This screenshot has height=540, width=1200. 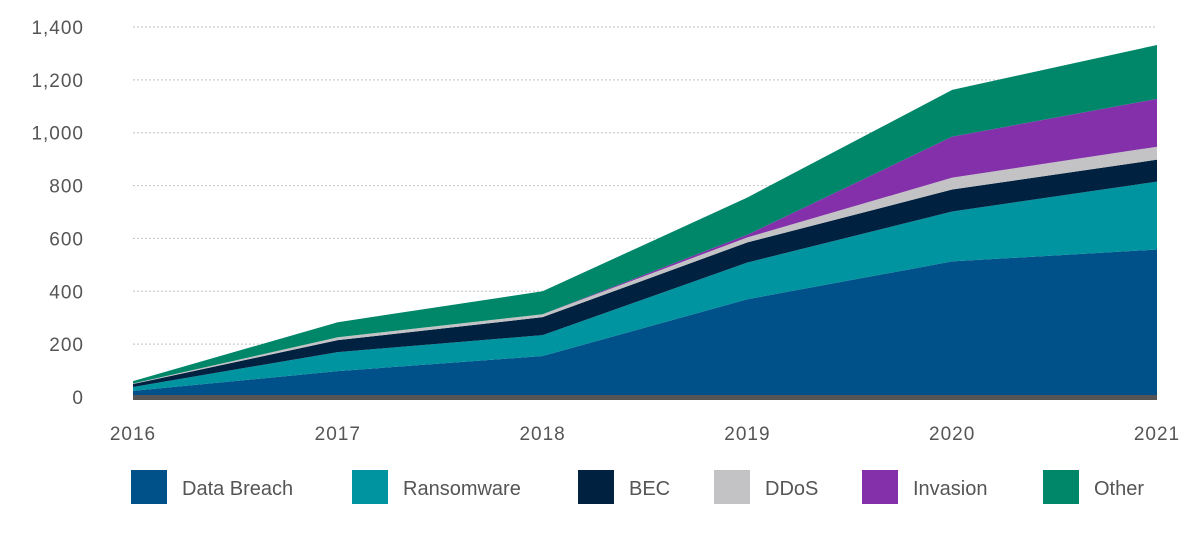 What do you see at coordinates (66, 345) in the screenshot?
I see `y-tick-label: 200` at bounding box center [66, 345].